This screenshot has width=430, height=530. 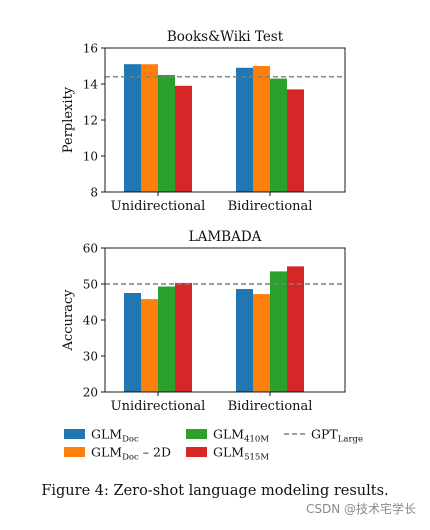 What do you see at coordinates (90, 321) in the screenshot?
I see `y-tick-label: 40` at bounding box center [90, 321].